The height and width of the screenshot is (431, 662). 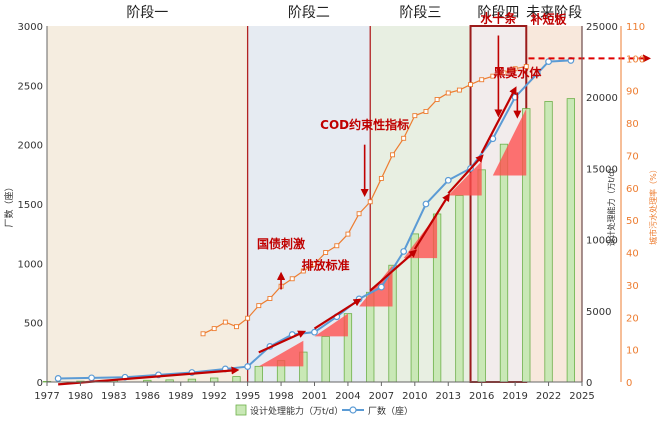 What do you see at coordinates (30, 264) in the screenshot?
I see `y-left-tick-1000: 1000` at bounding box center [30, 264].